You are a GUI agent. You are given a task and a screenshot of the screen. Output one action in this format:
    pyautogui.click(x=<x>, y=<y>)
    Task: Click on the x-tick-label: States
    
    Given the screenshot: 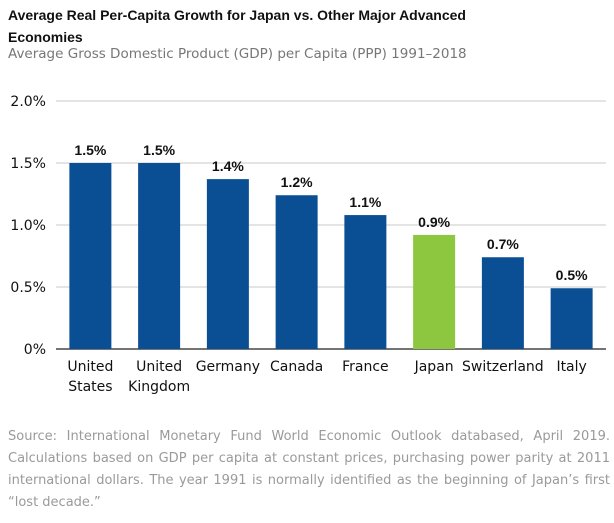 What is the action you would take?
    pyautogui.click(x=90, y=387)
    